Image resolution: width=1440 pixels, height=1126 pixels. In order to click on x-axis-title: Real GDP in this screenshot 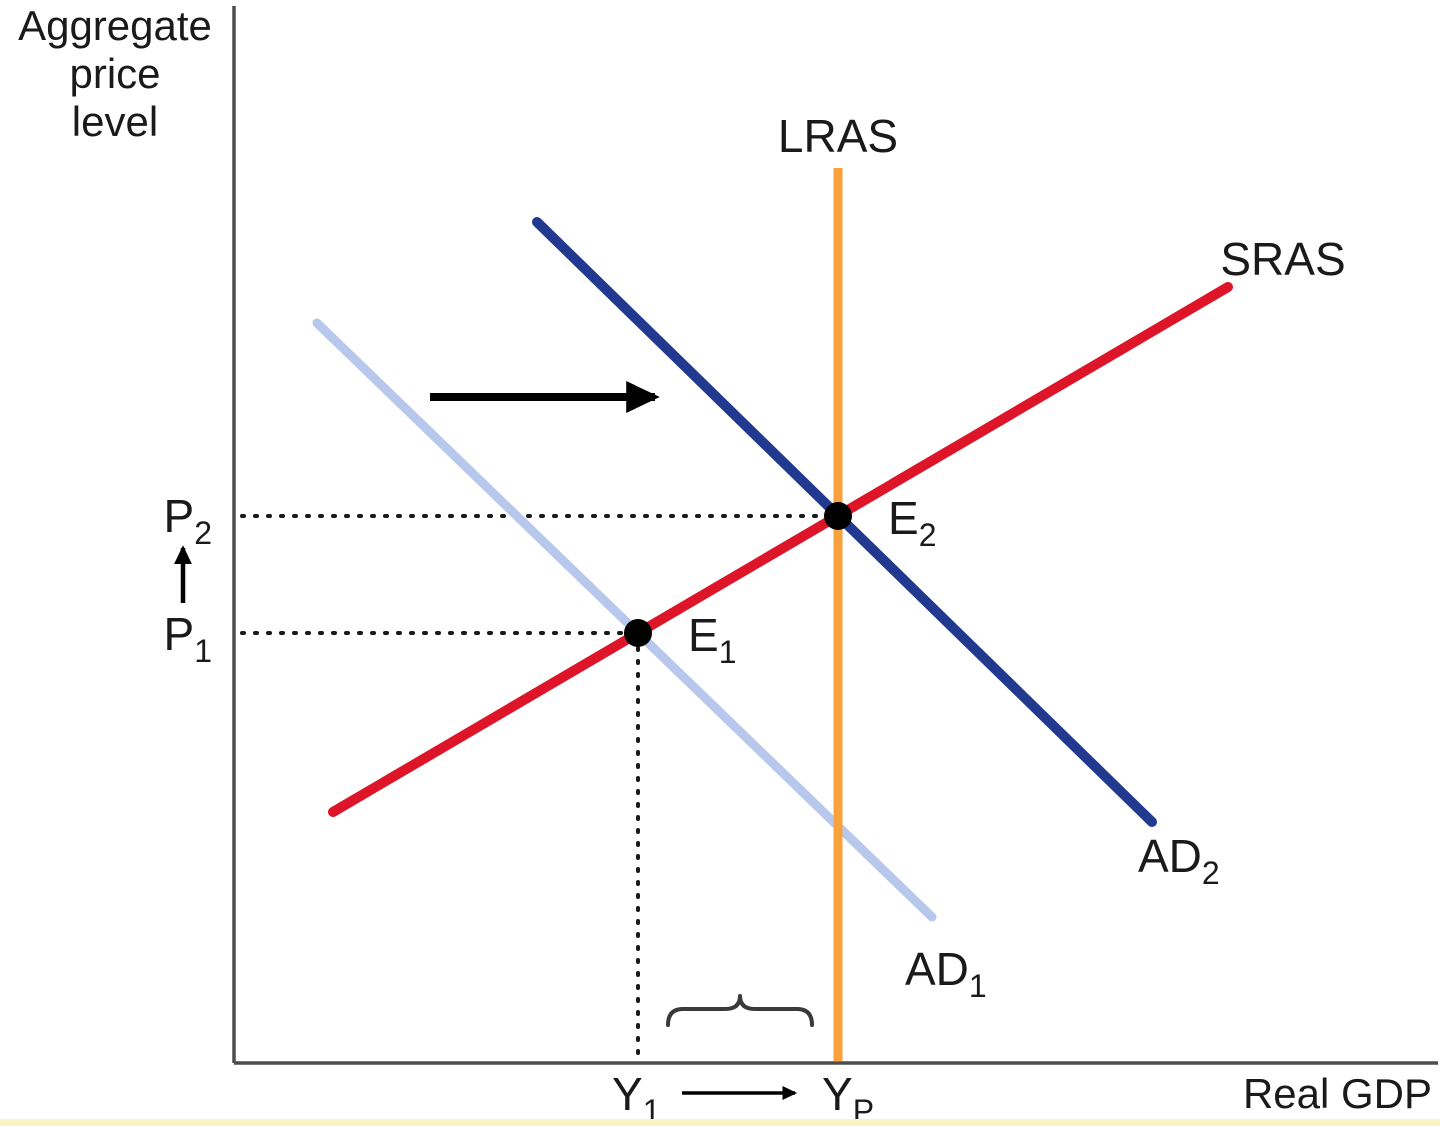, I will do `click(1337, 1093)`.